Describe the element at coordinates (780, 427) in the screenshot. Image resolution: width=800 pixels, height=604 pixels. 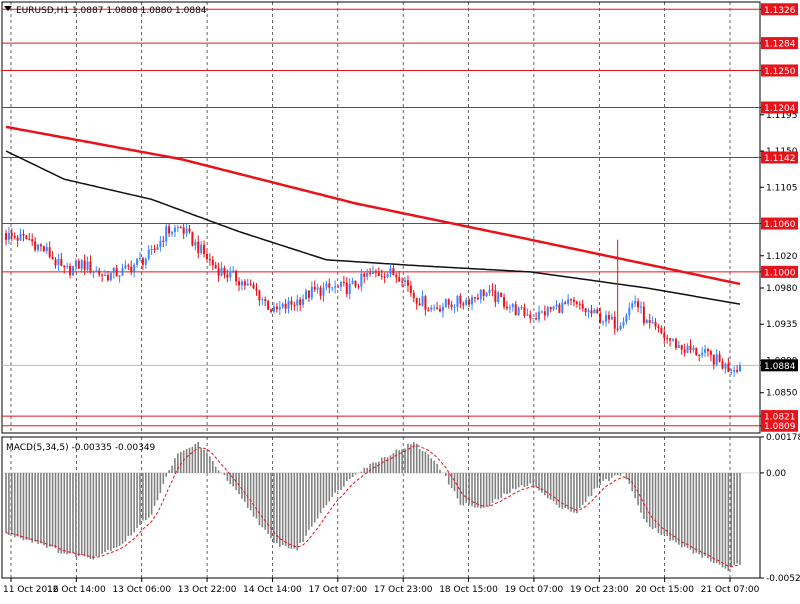
I see `price-level-tag-label: 1.0809` at that location.